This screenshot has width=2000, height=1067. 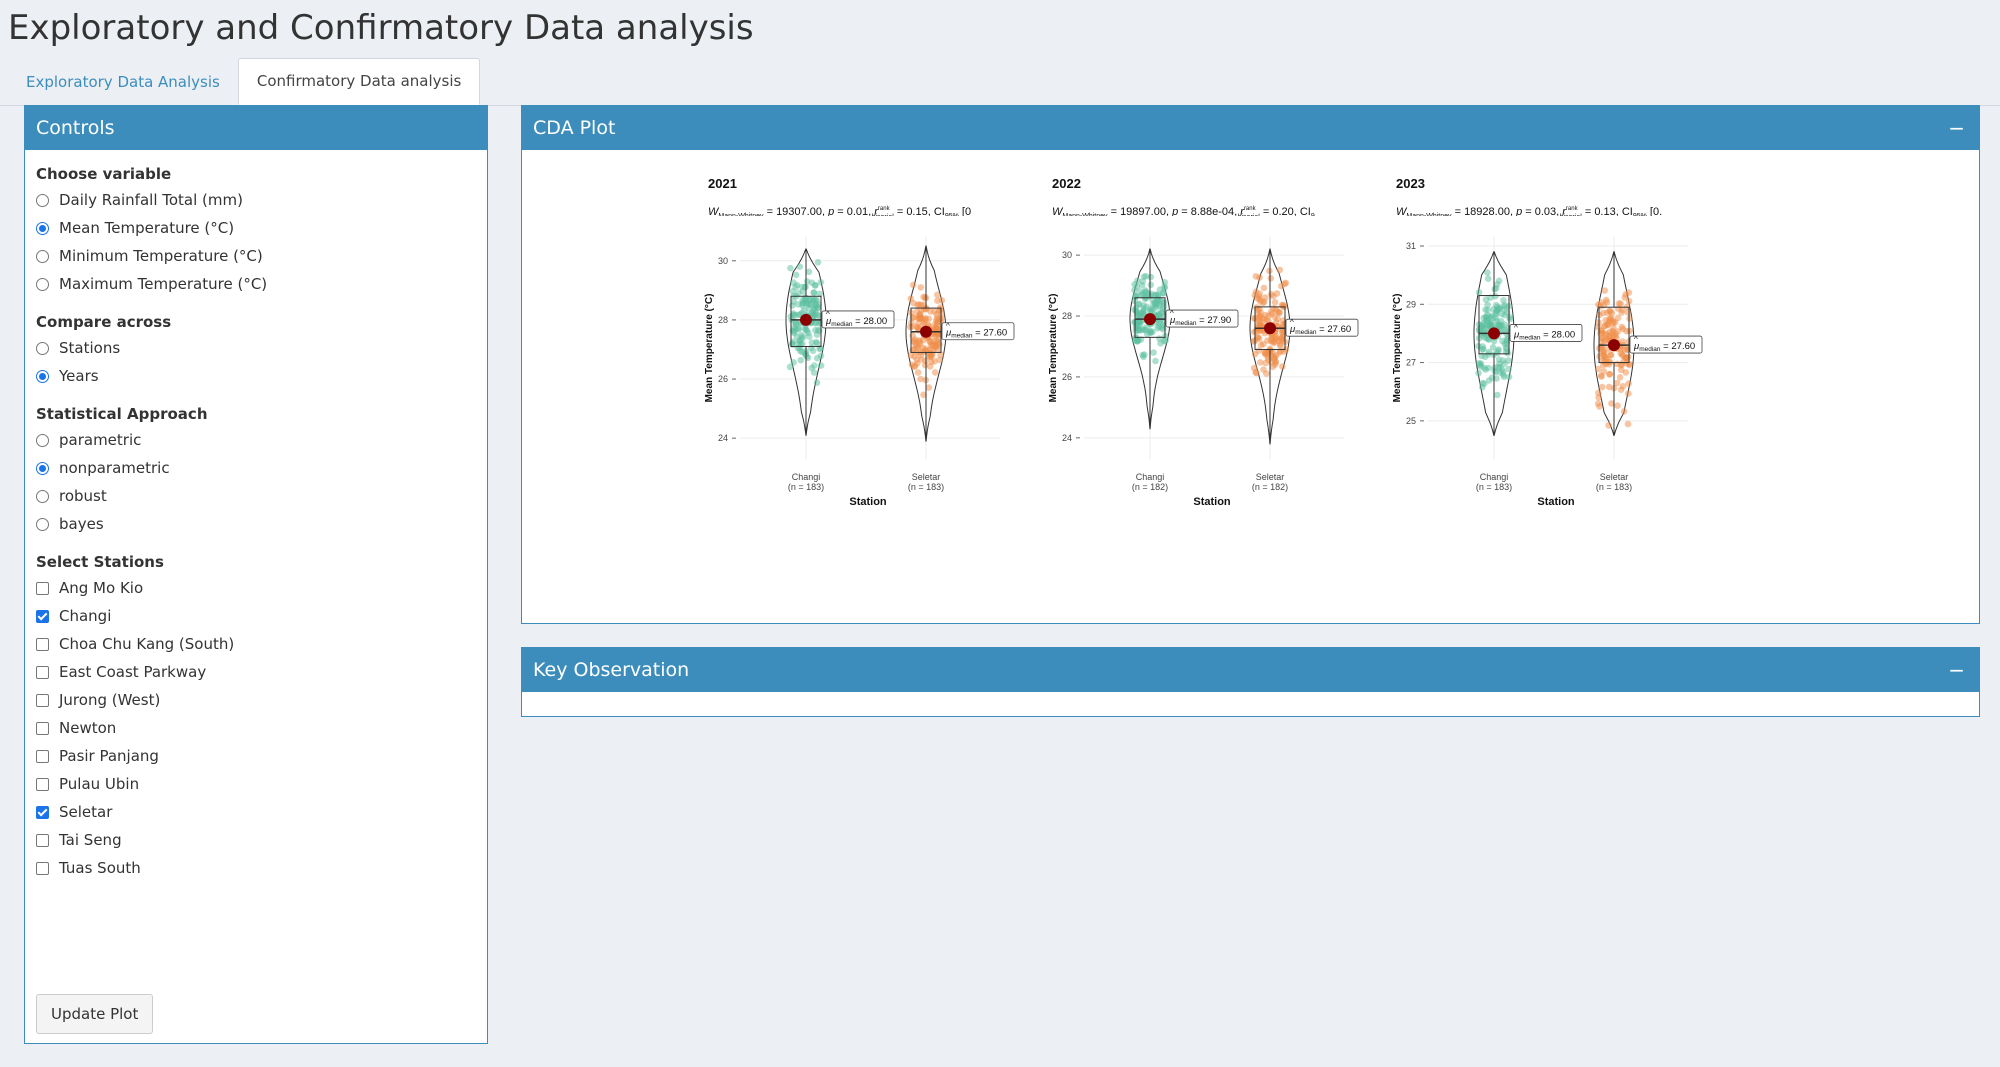 What do you see at coordinates (256, 496) in the screenshot?
I see `approach-option: robust` at bounding box center [256, 496].